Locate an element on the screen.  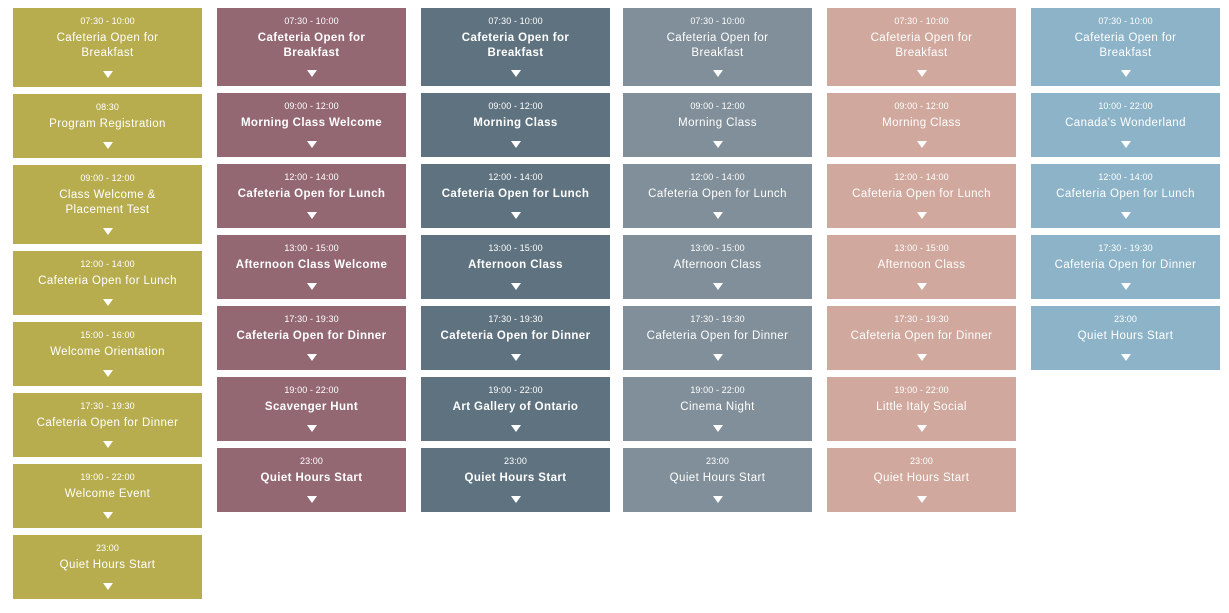
event-card: 15:00 - 16:00 Welcome Orientation is located at coordinates (107, 354).